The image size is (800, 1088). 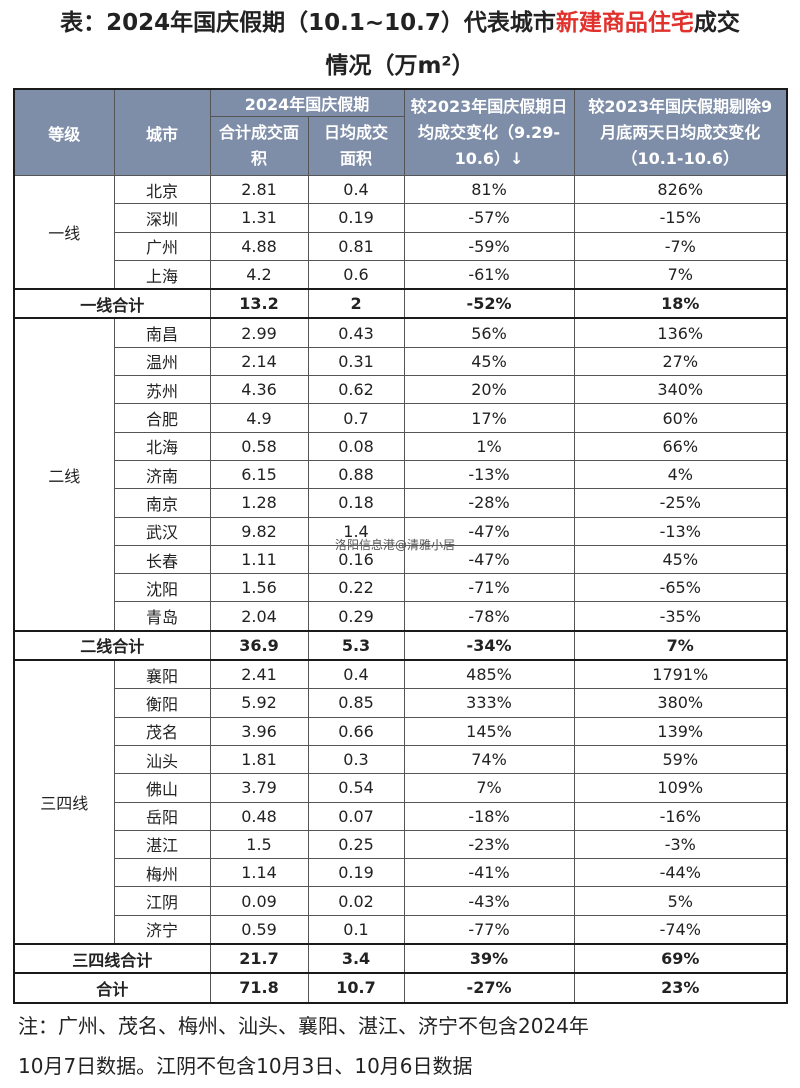 What do you see at coordinates (259, 731) in the screenshot?
I see `total-area-cell: 3.96` at bounding box center [259, 731].